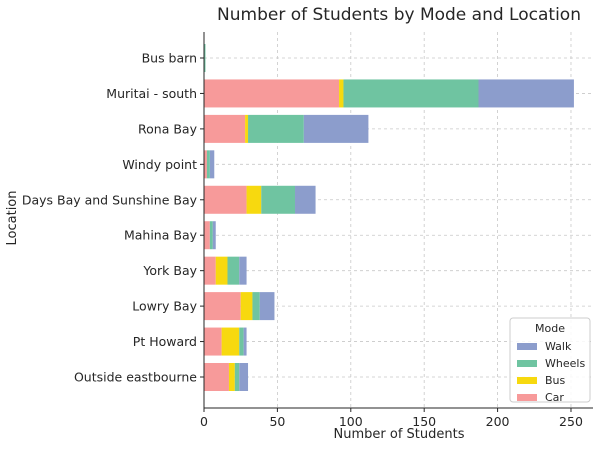 The width and height of the screenshot is (599, 458). What do you see at coordinates (169, 270) in the screenshot?
I see `y-tick-label: York Bay` at bounding box center [169, 270].